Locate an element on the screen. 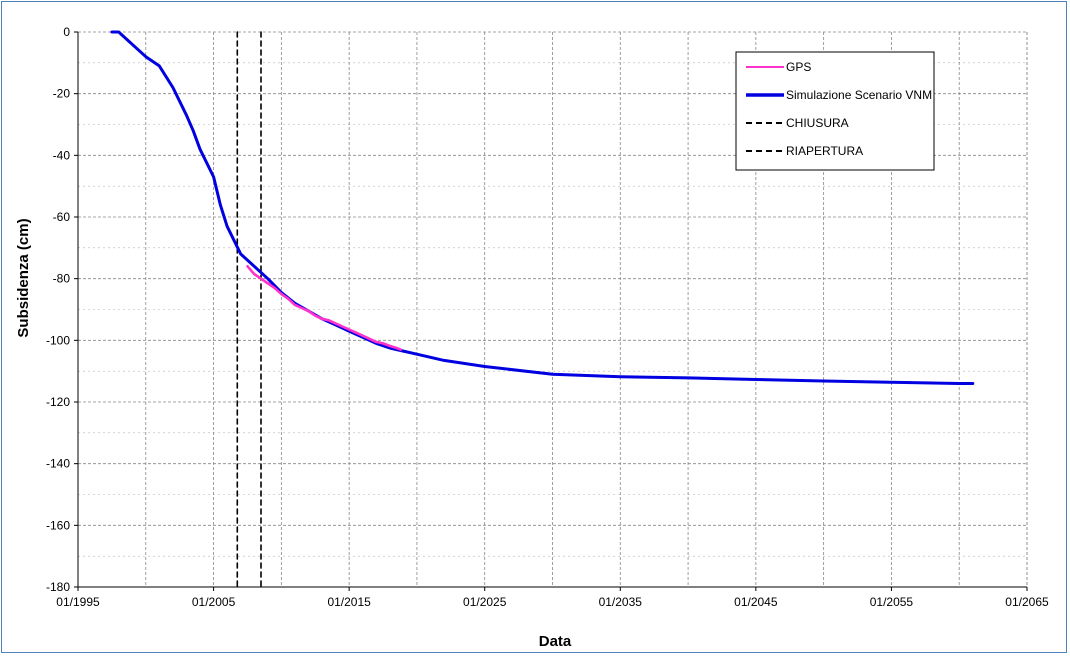 Image resolution: width=1070 pixels, height=656 pixels. legend-label-simulazione-scenario-vnm: Simulazione Scenario VNM is located at coordinates (859, 95).